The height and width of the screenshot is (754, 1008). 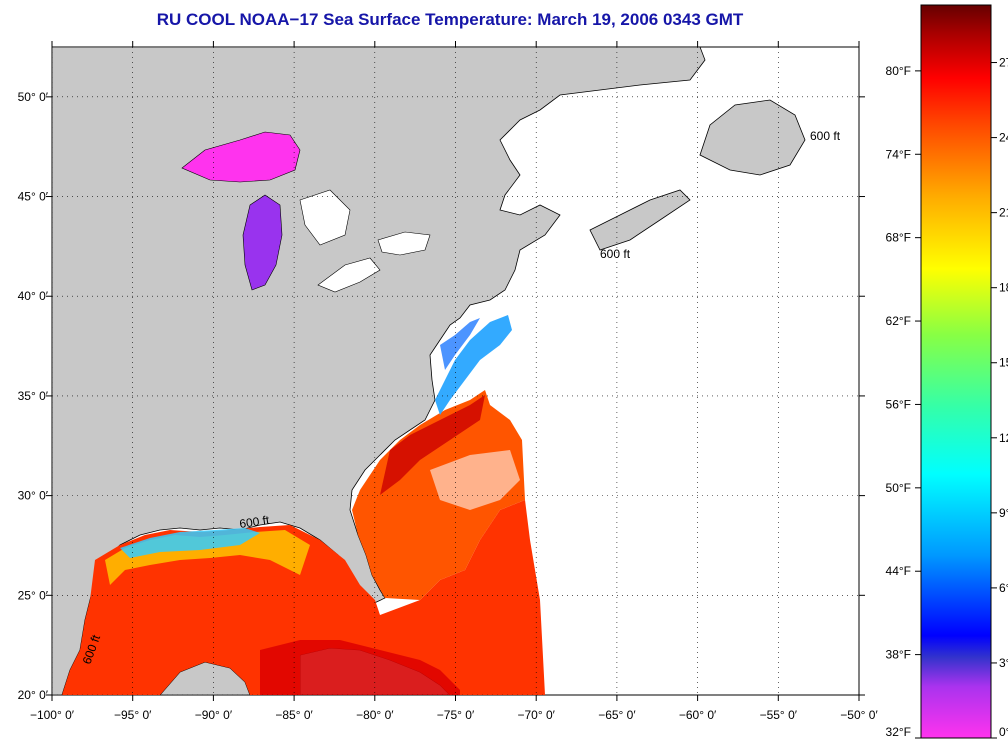 What do you see at coordinates (956, 371) in the screenshot?
I see `colorbar` at bounding box center [956, 371].